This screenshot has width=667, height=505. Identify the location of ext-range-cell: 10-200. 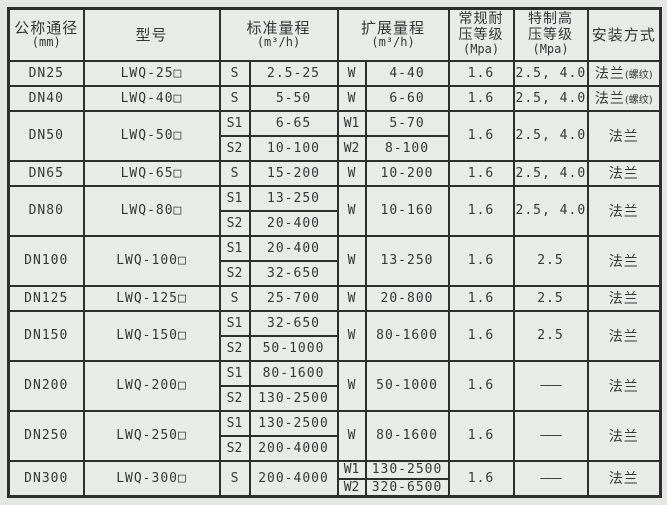
(407, 173).